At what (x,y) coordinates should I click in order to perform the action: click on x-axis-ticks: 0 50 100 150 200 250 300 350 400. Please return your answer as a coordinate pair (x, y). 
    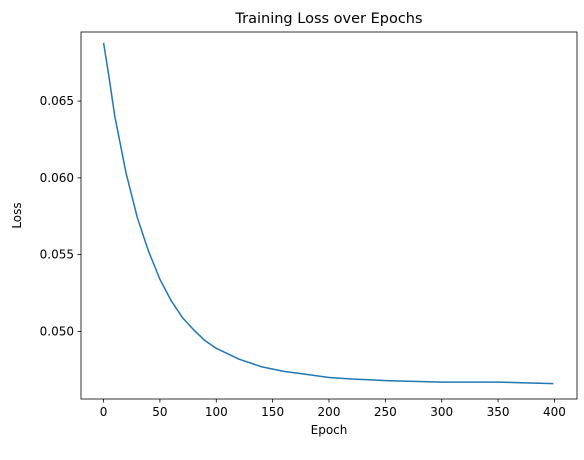
    Looking at the image, I should click on (333, 409).